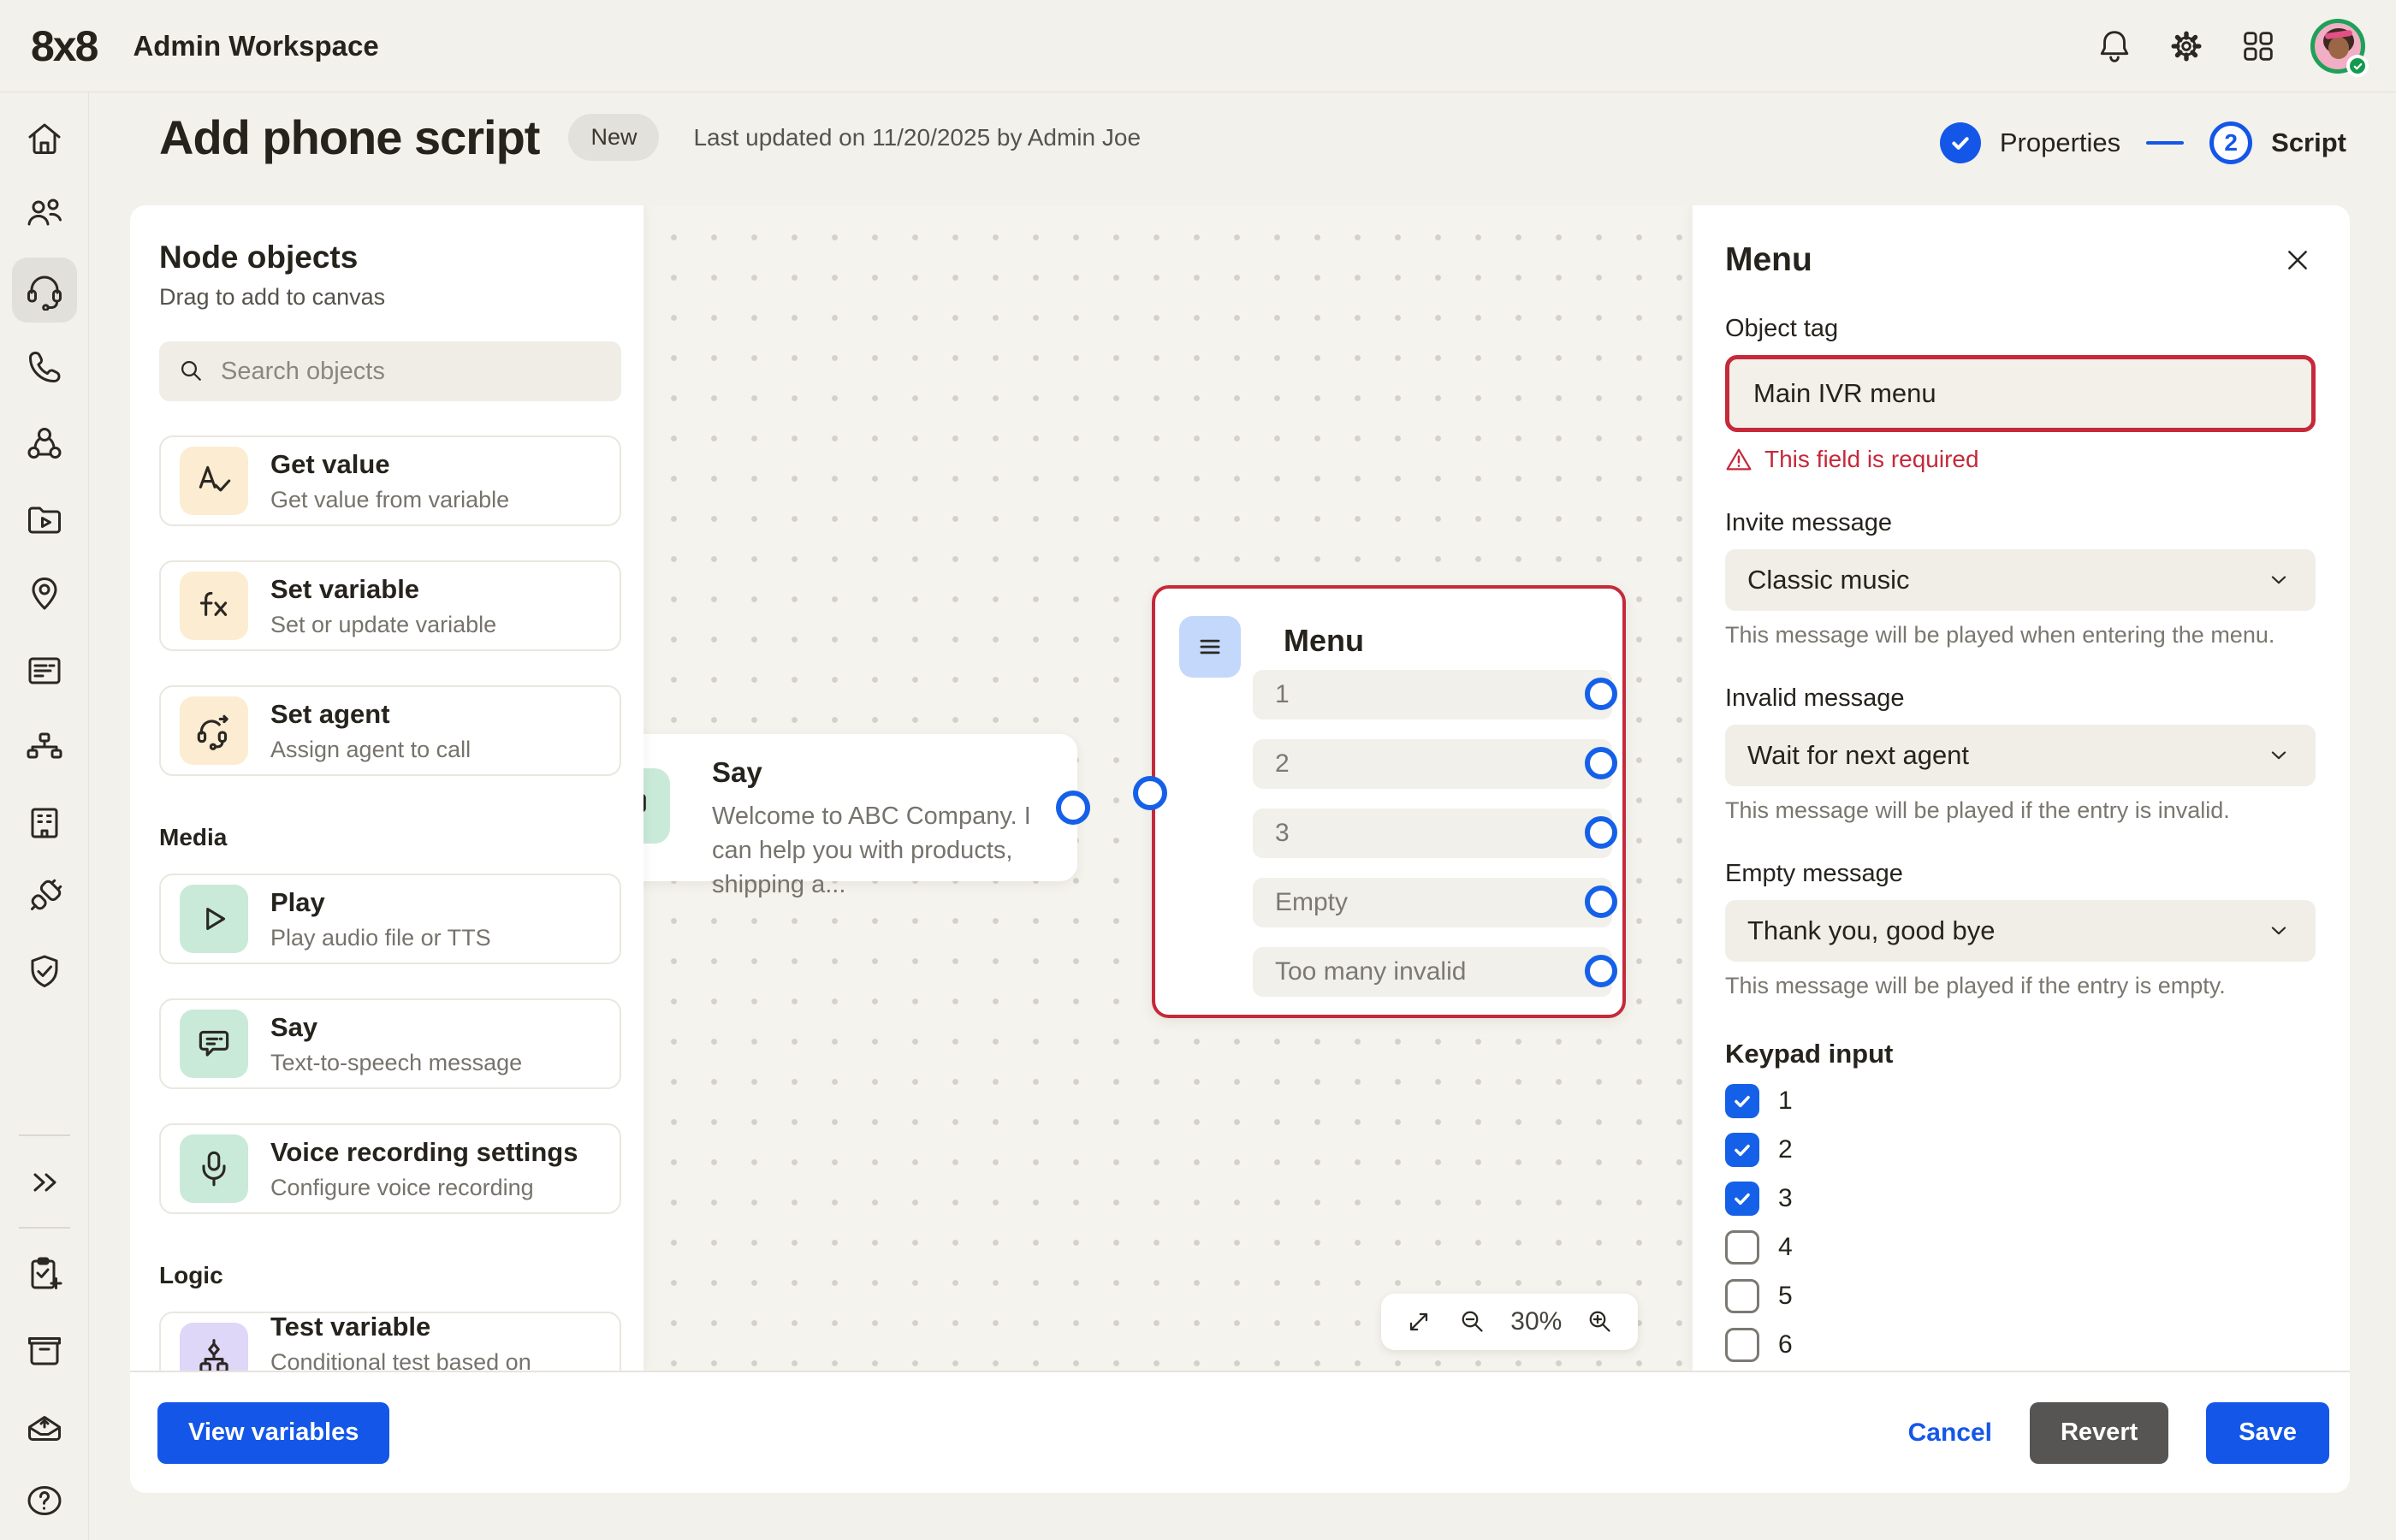  What do you see at coordinates (2021, 755) in the screenshot?
I see `invalid-message-select: Wait for next agent` at bounding box center [2021, 755].